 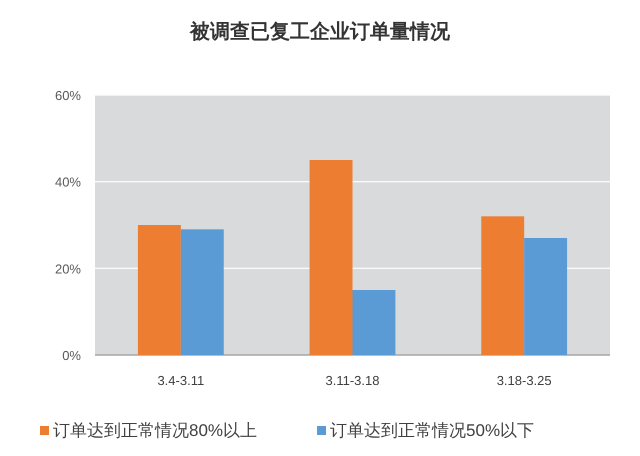 What do you see at coordinates (320, 31) in the screenshot?
I see `chart-title: 被调查已复工企业订单量情况` at bounding box center [320, 31].